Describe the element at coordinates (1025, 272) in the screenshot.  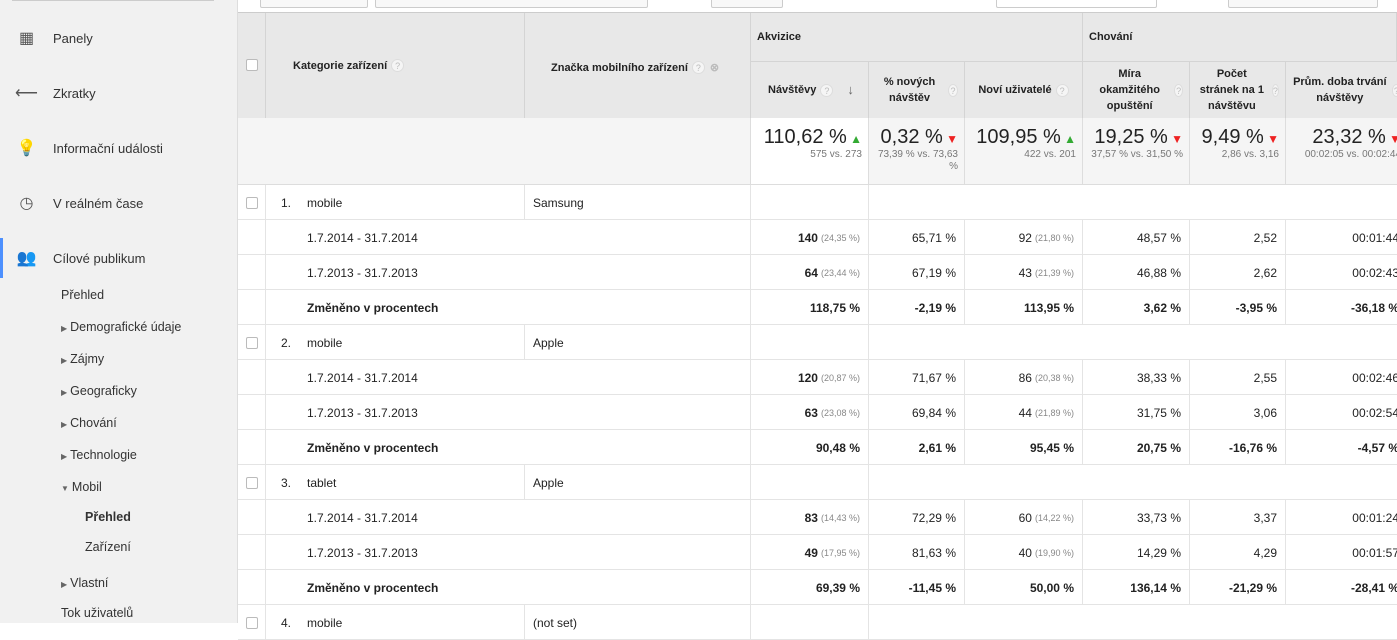
I see `metric-value: 43` at that location.